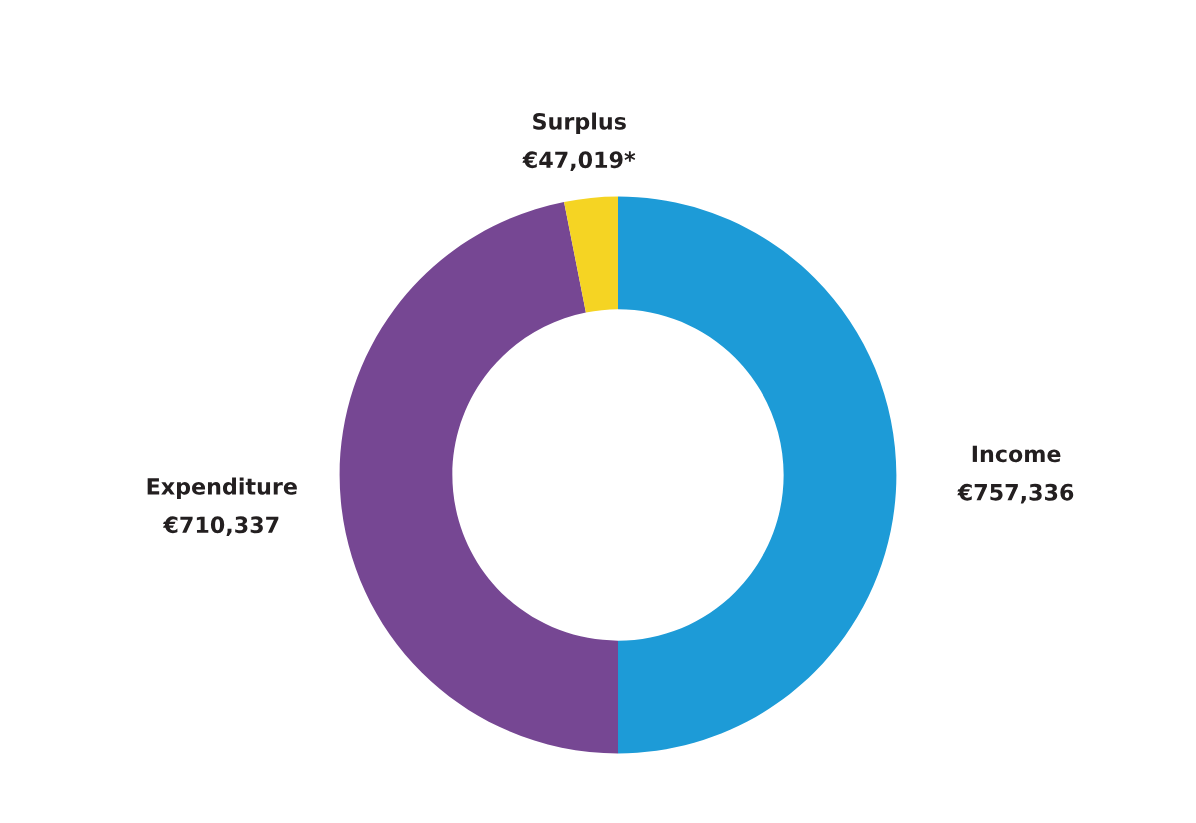  I want to click on data-label: €710,337, so click(221, 526).